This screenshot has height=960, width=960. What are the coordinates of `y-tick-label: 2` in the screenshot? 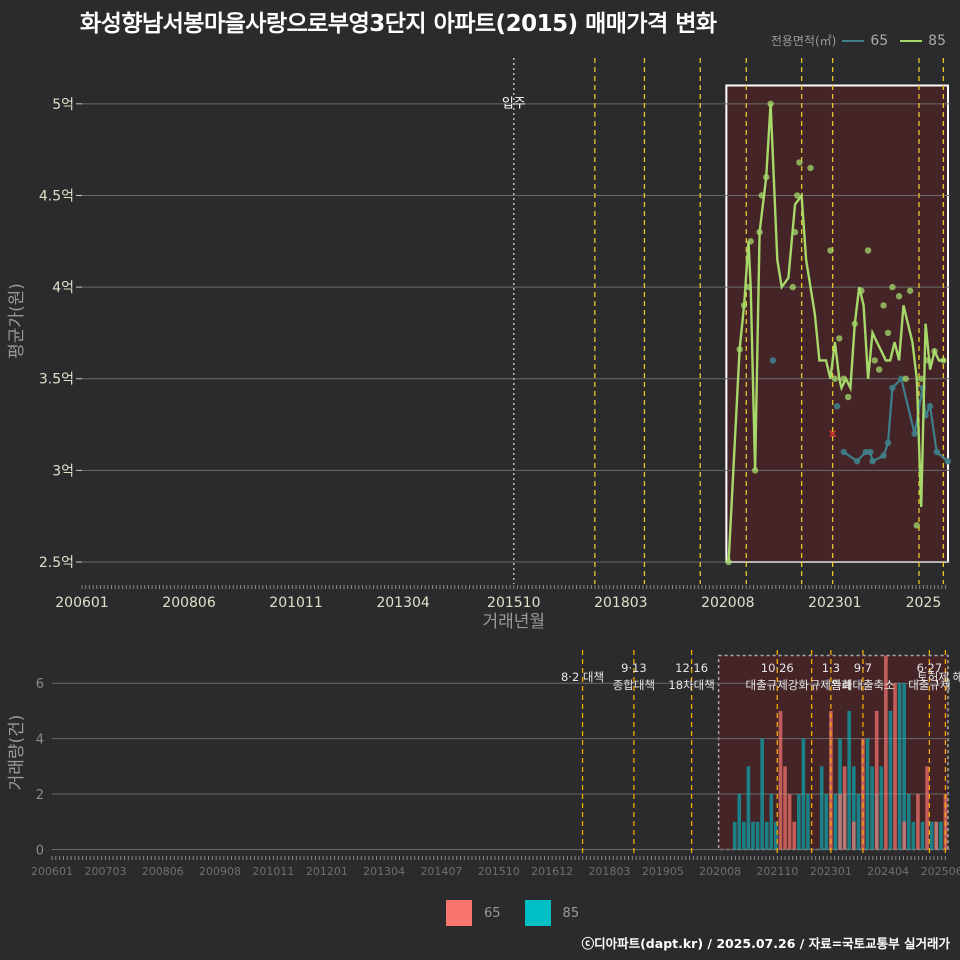 It's located at (40, 795).